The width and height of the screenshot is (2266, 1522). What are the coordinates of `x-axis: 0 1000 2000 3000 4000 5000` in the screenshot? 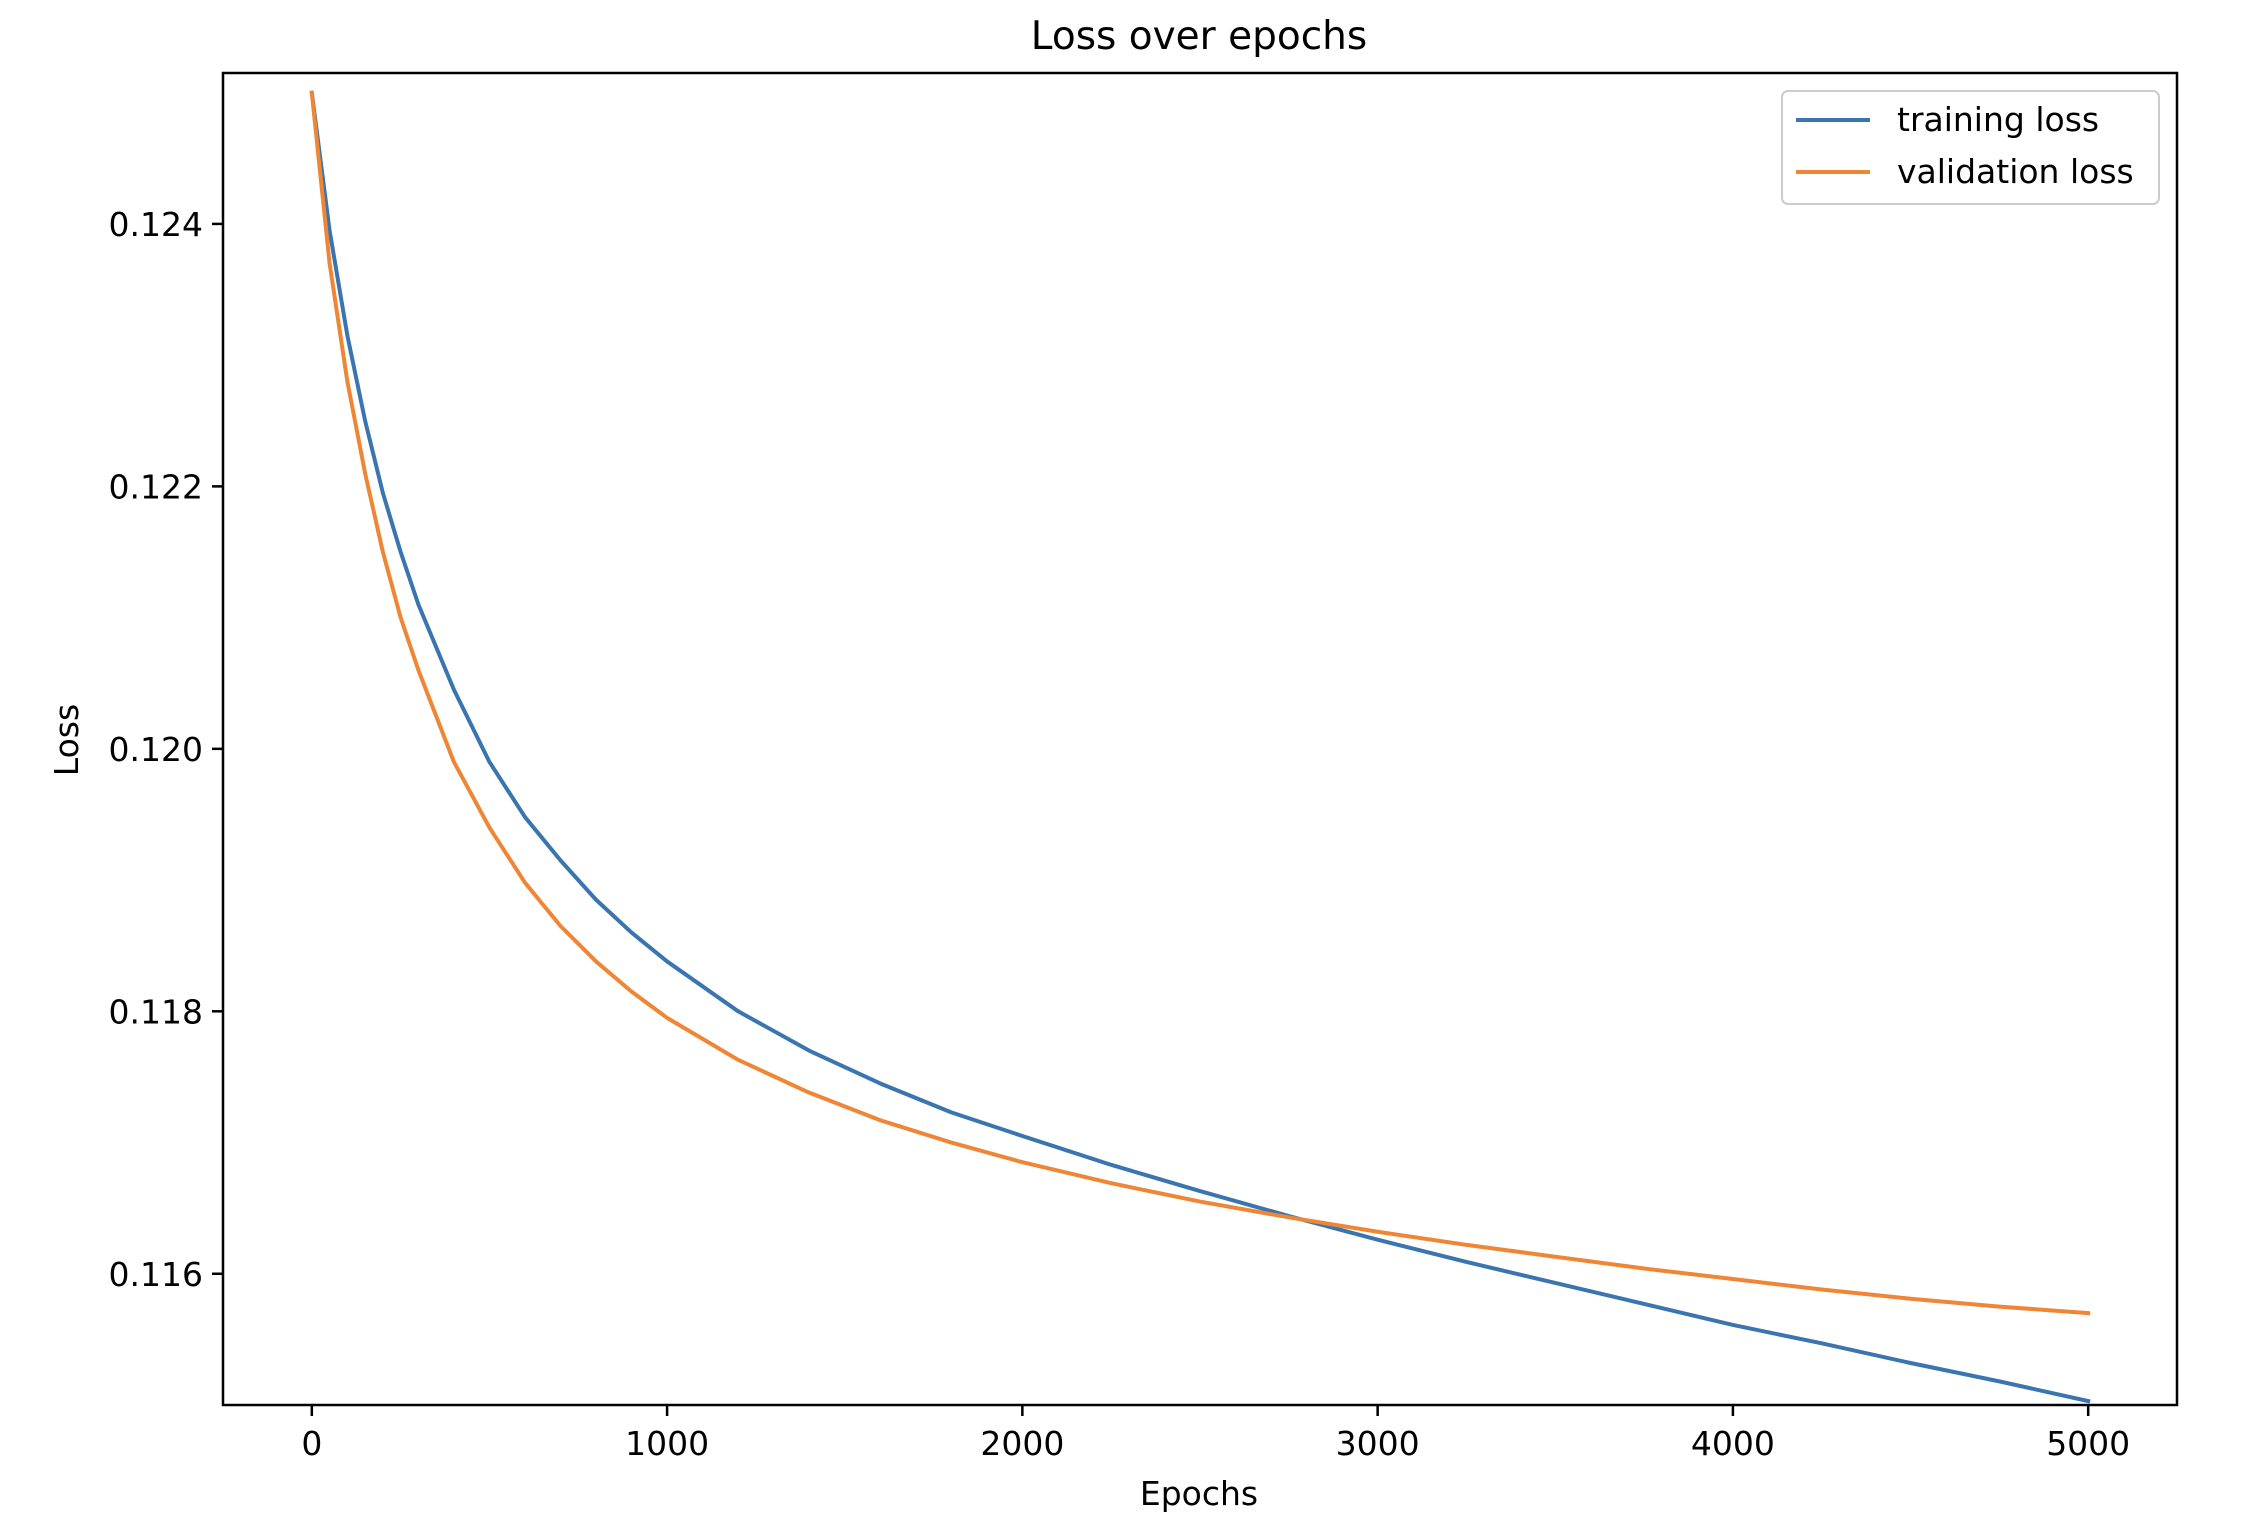 It's located at (1215, 1434).